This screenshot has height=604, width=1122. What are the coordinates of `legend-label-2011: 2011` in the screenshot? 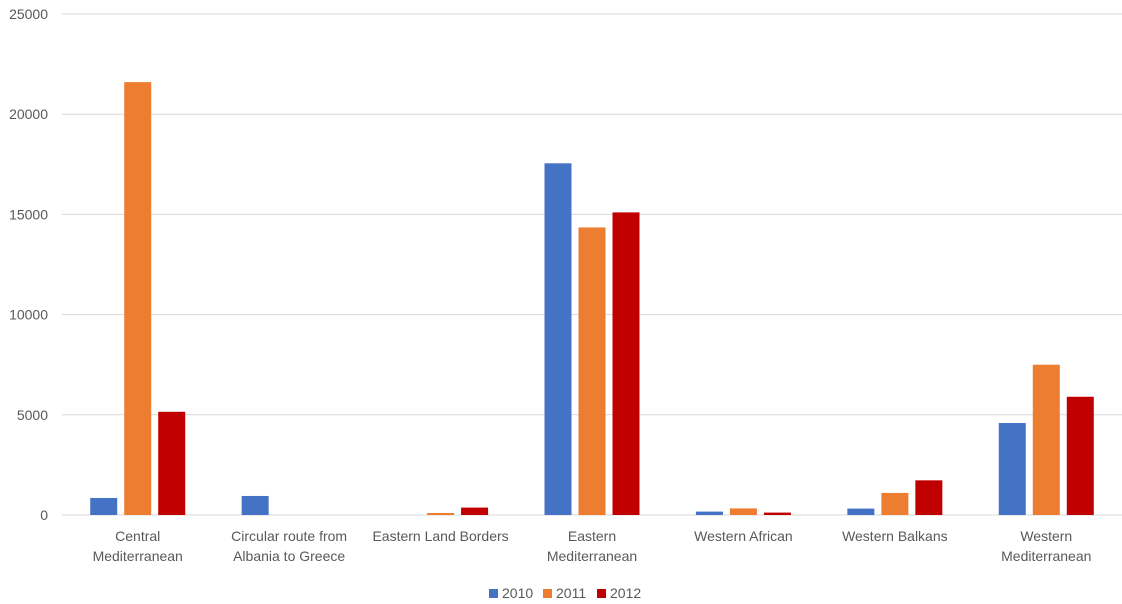 It's located at (571, 593).